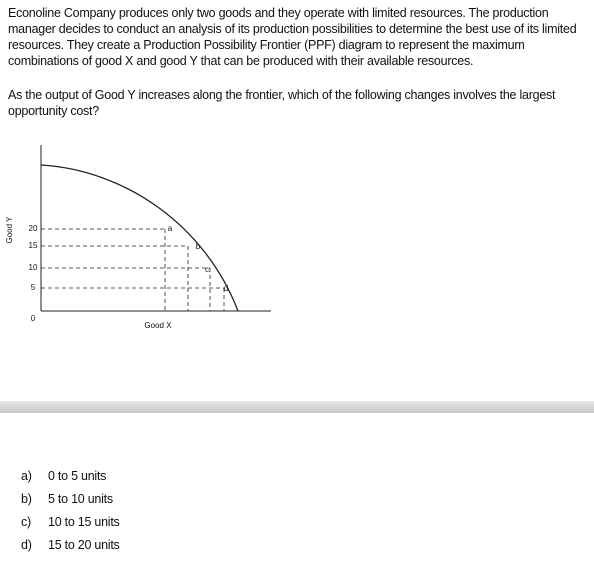 Image resolution: width=594 pixels, height=561 pixels. I want to click on y-label: Good Y, so click(9, 230).